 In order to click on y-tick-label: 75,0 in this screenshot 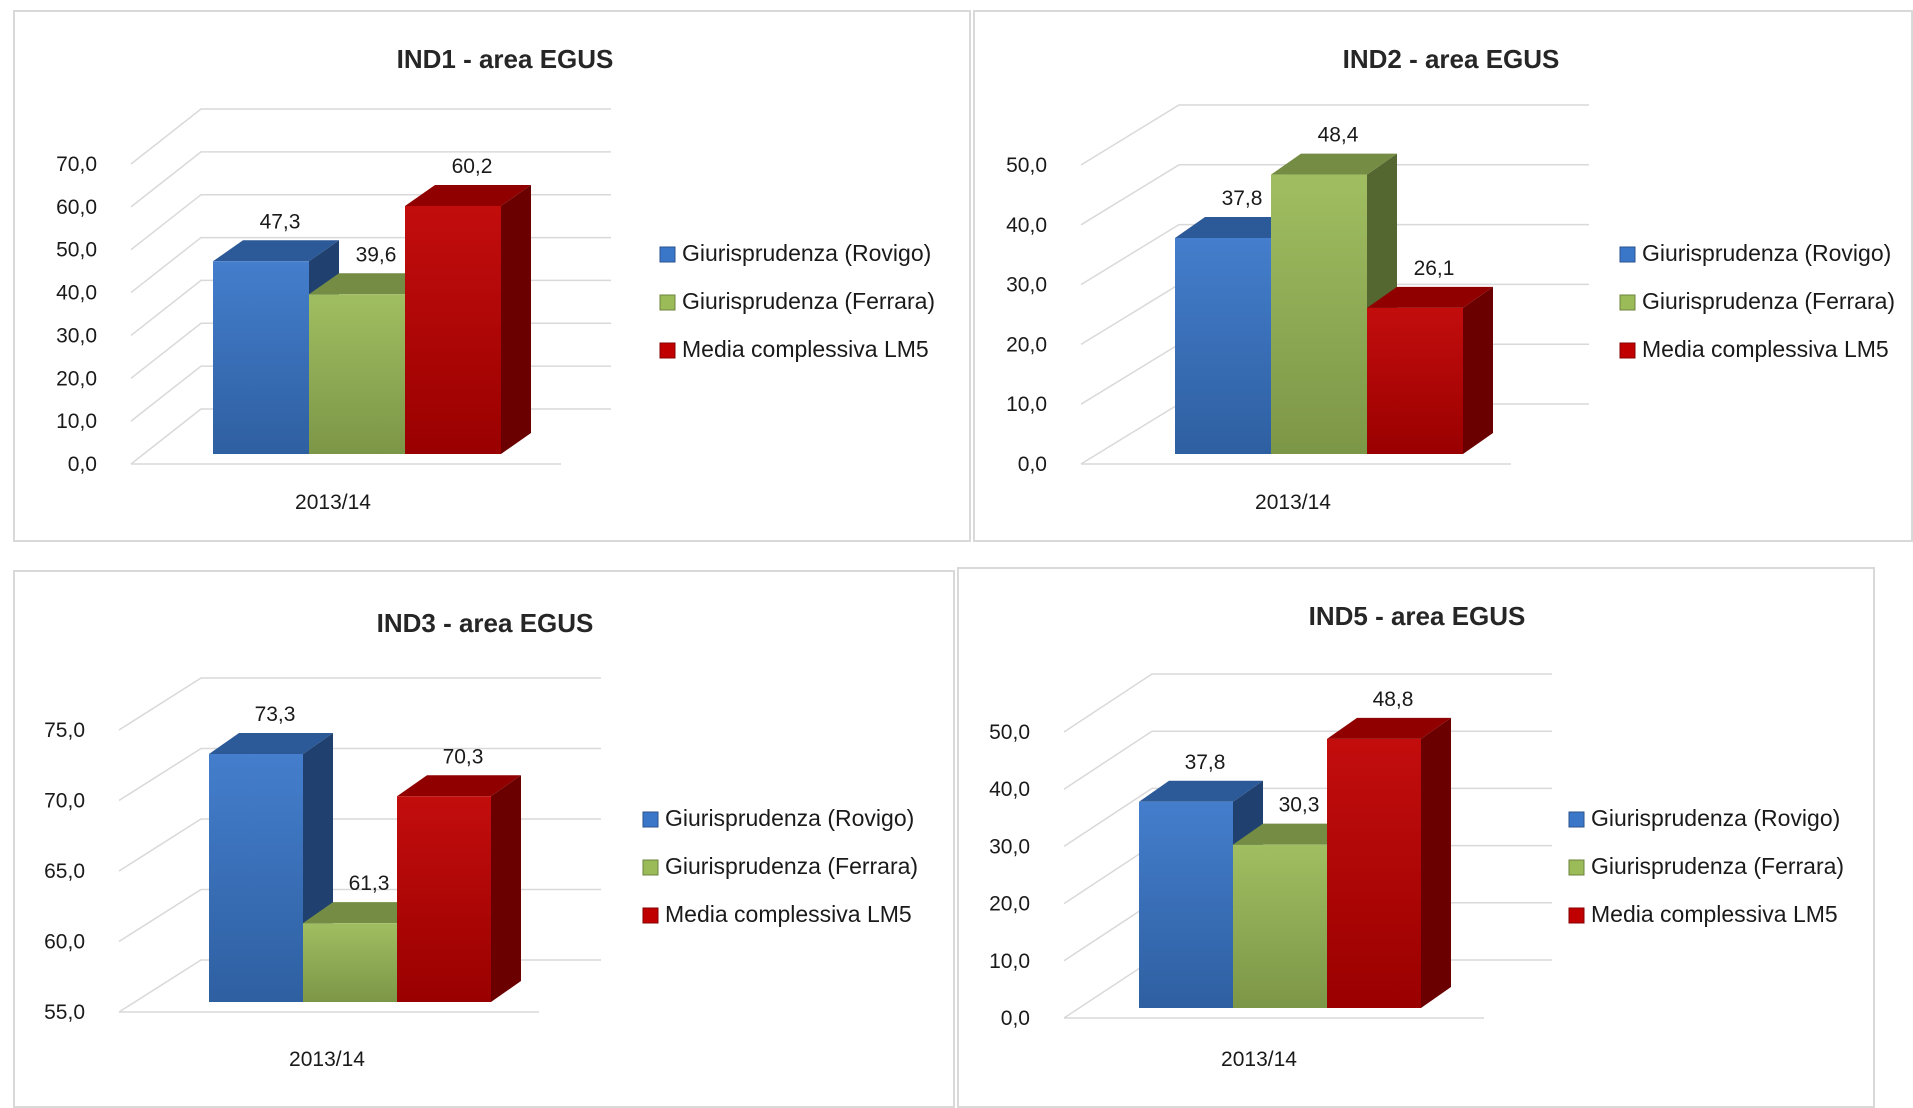, I will do `click(64, 730)`.